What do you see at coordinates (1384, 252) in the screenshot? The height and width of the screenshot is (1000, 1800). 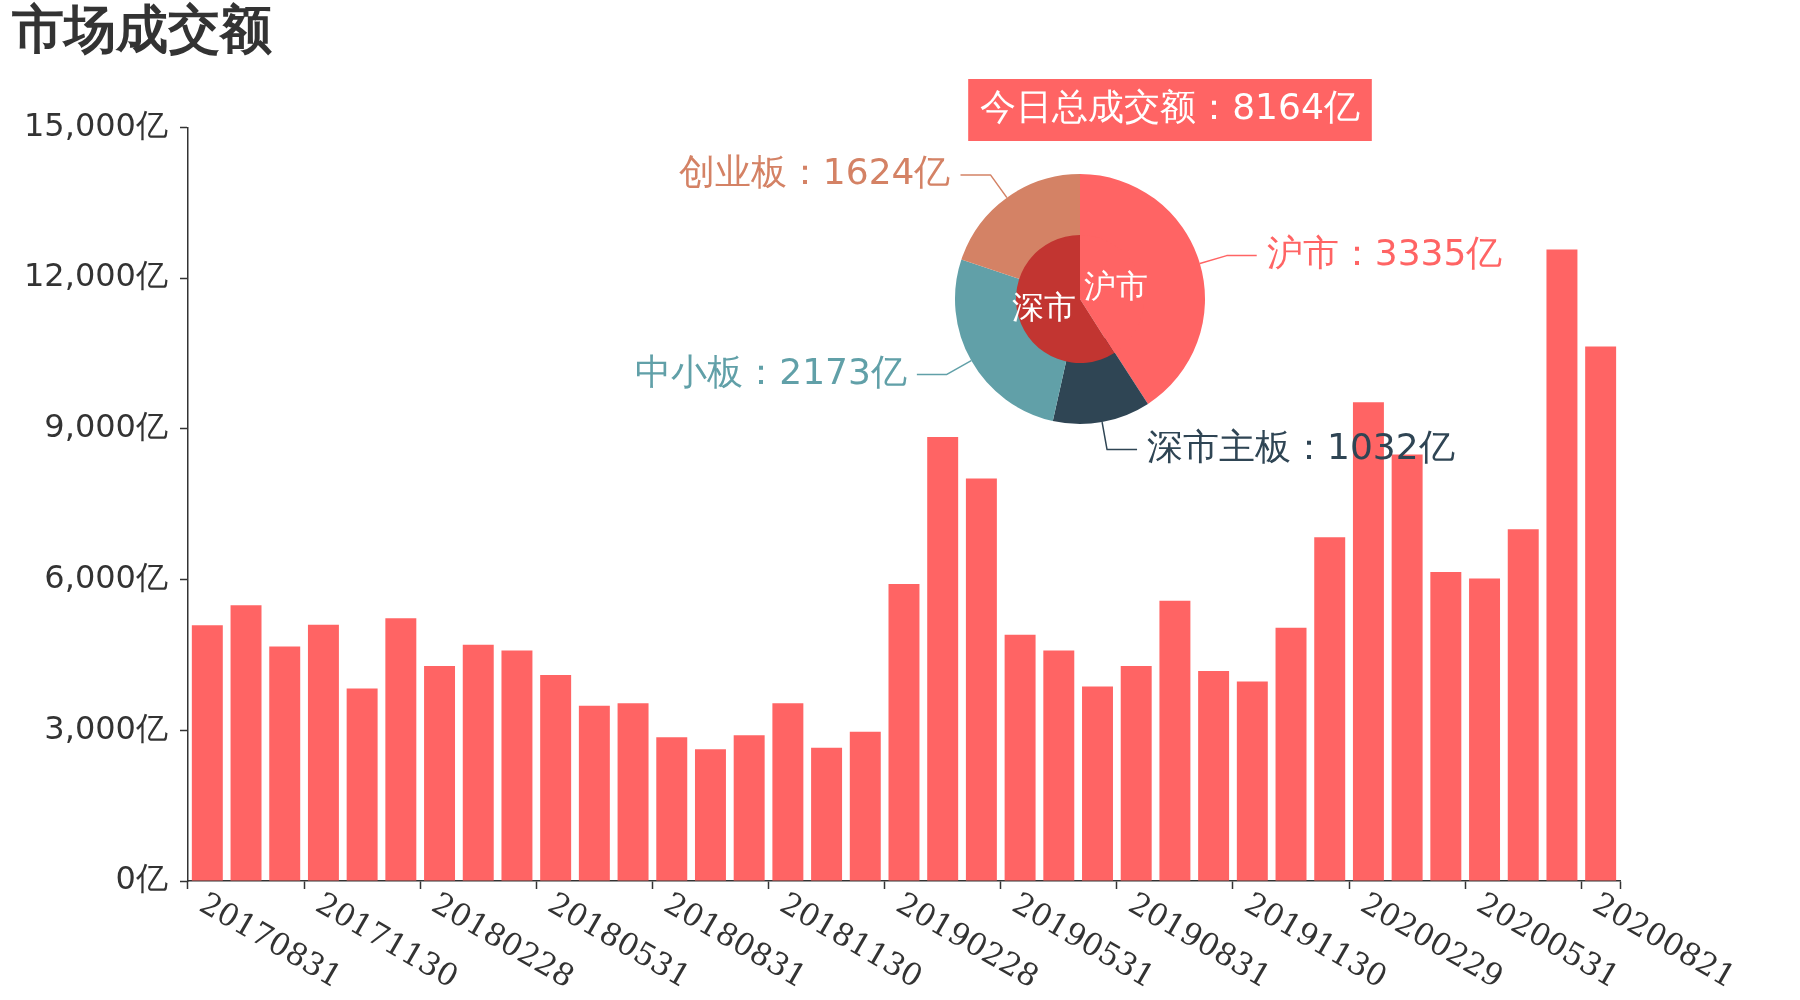 I see `slice-label: 沪市：3335亿` at bounding box center [1384, 252].